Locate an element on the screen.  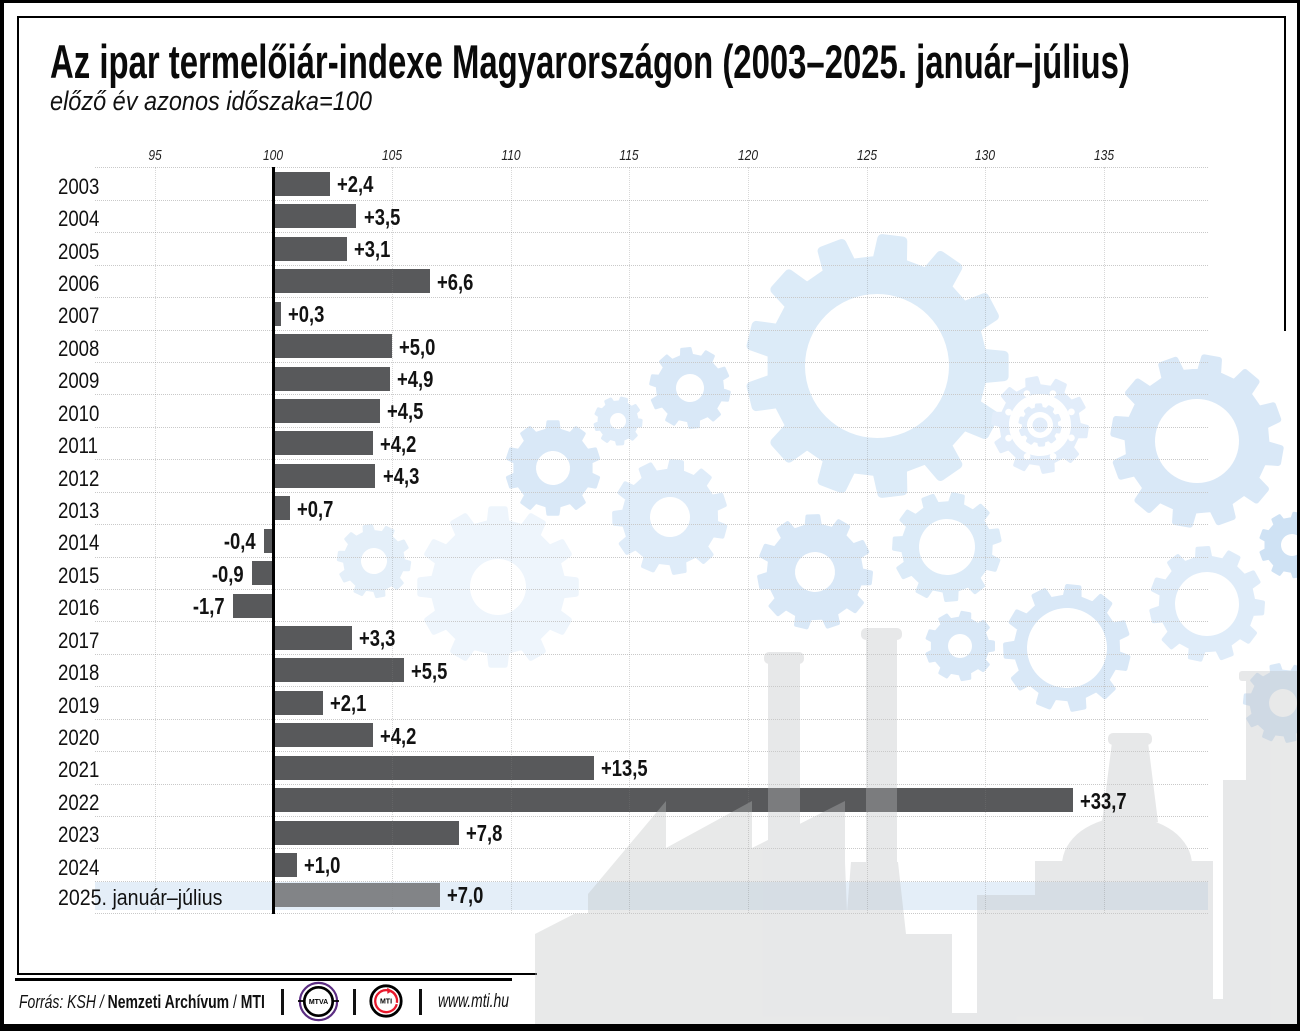
svg-text: MTI is located at coordinates (386, 1002).